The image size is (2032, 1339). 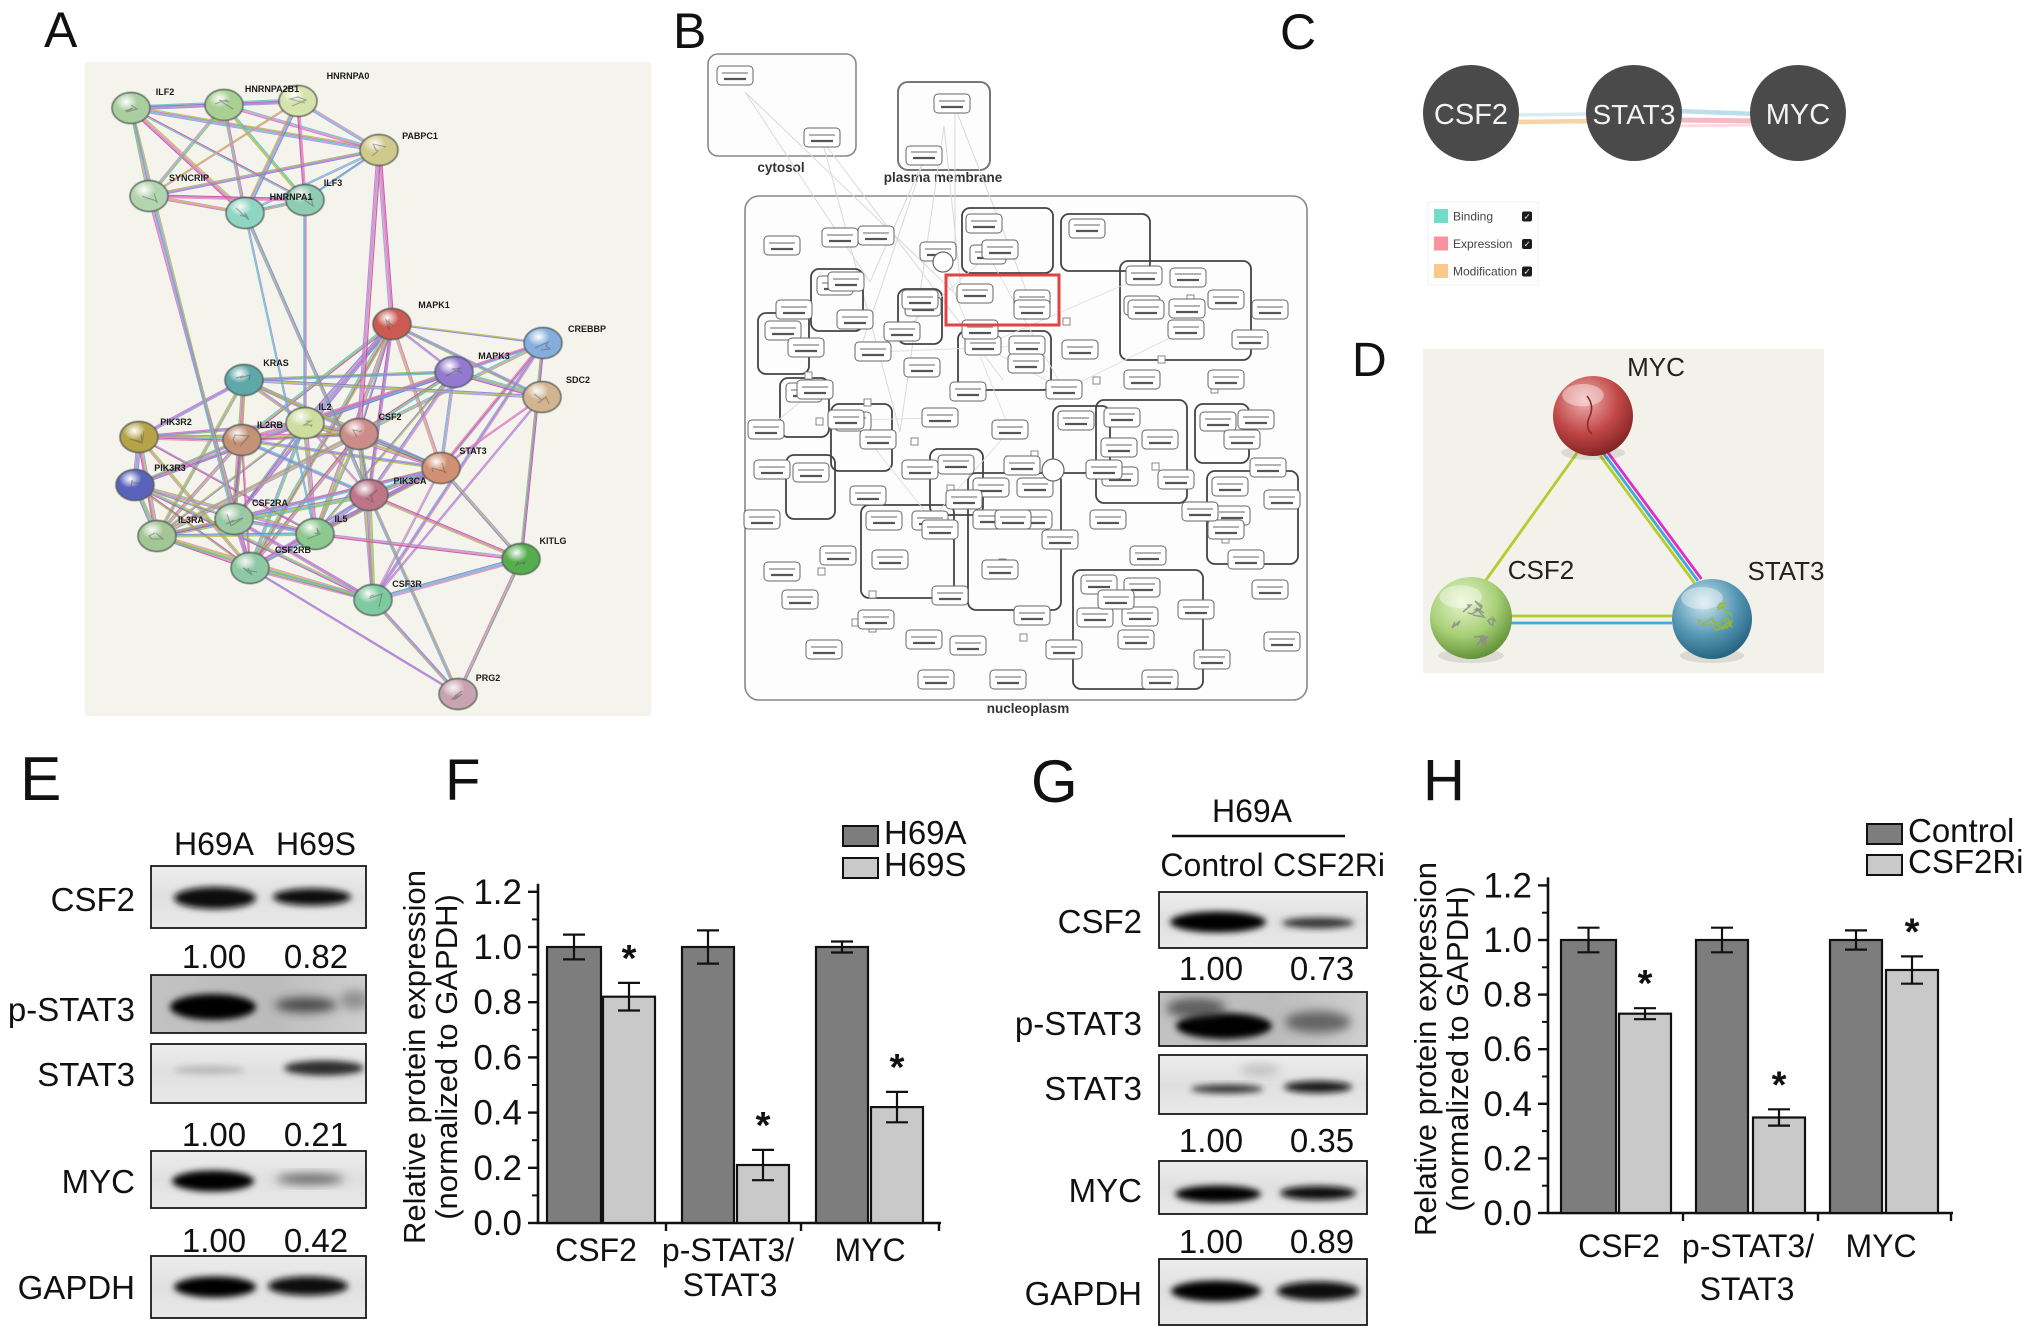 I want to click on svg-text: cytosol, so click(x=780, y=167).